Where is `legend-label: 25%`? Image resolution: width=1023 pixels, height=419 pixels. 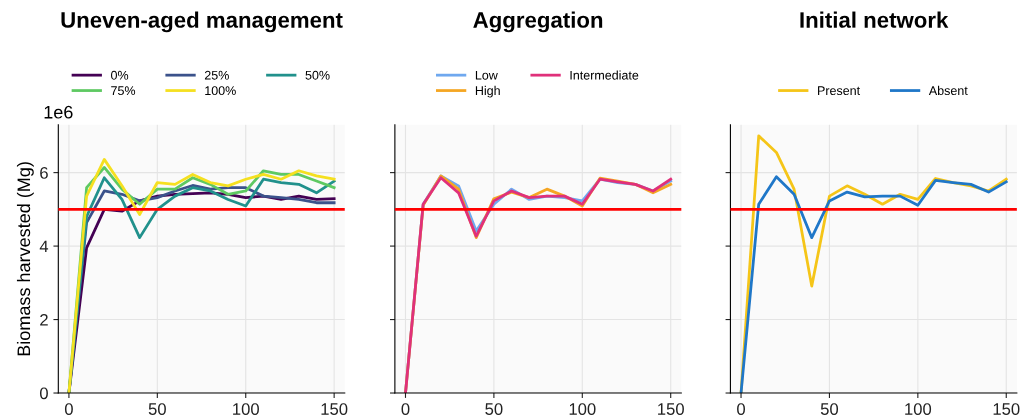 legend-label: 25% is located at coordinates (216, 75).